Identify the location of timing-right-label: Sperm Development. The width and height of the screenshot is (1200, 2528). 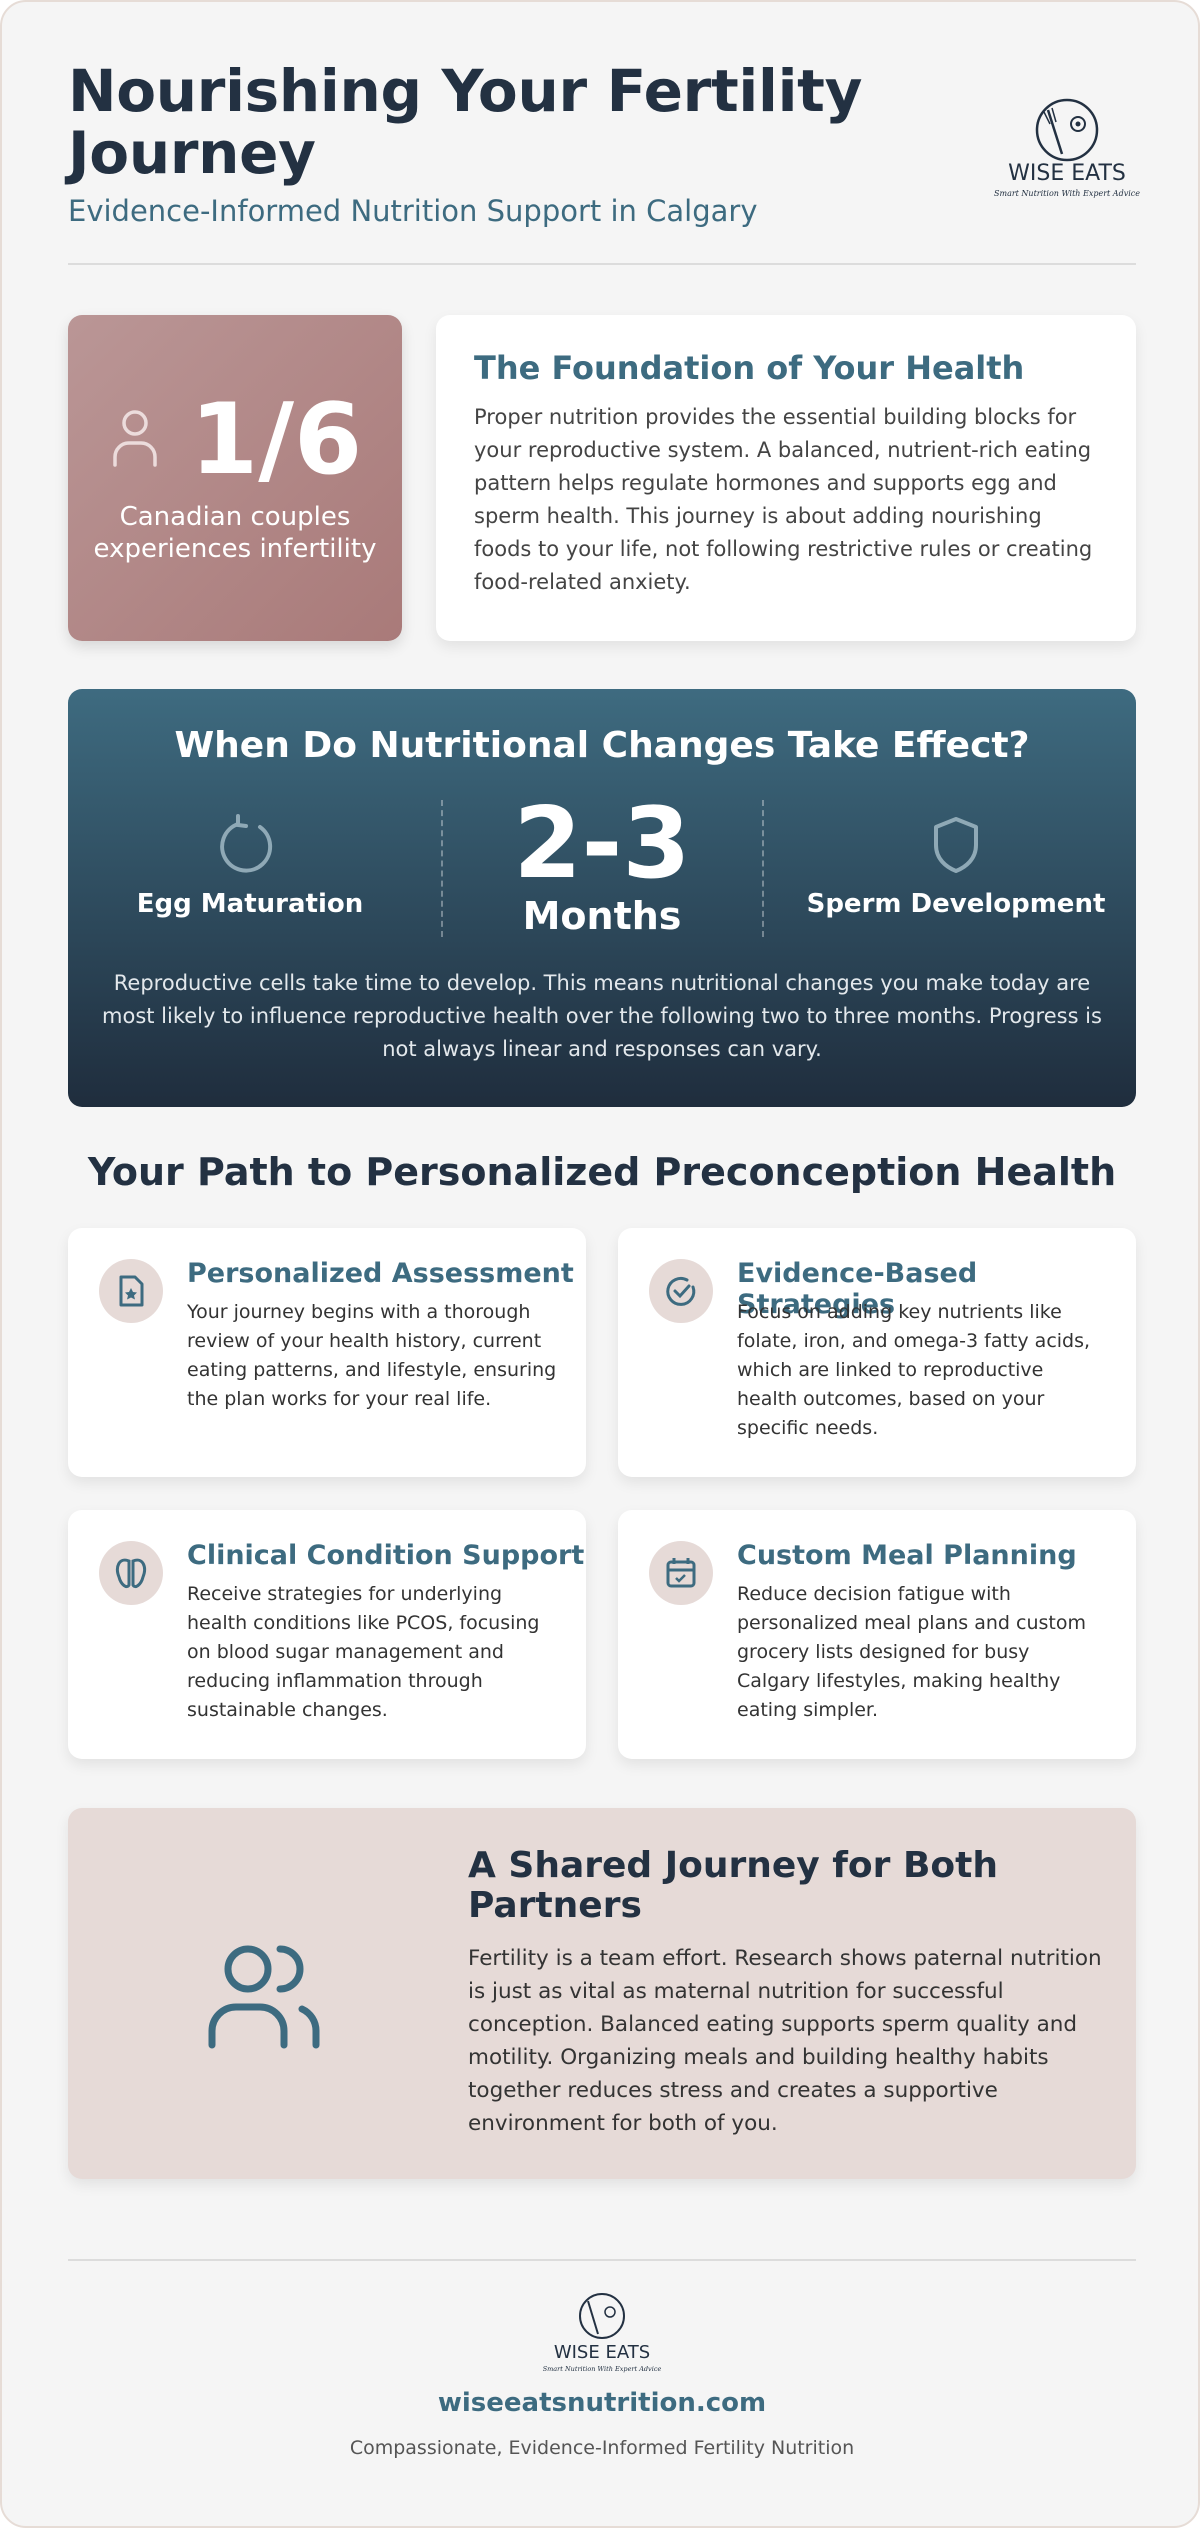
(956, 904).